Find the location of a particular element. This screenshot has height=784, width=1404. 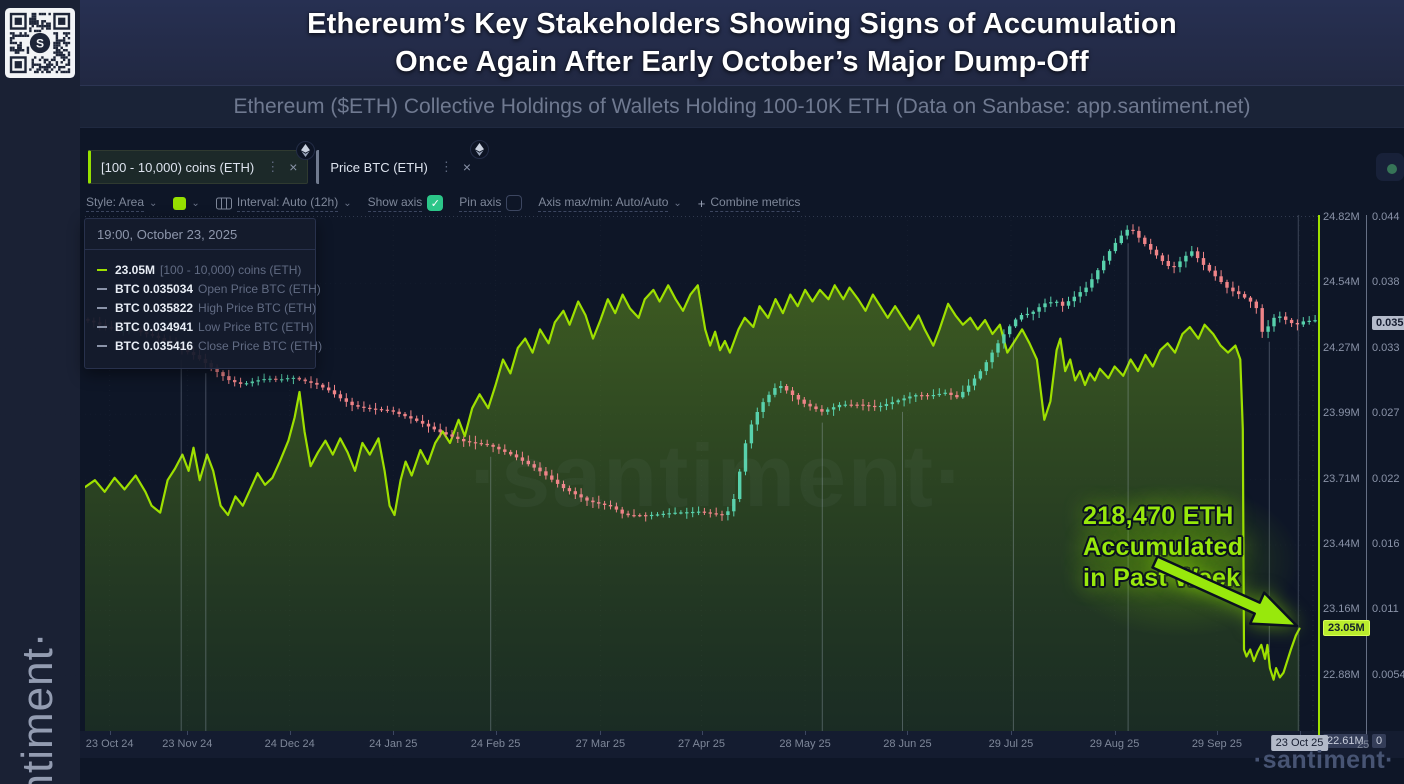

y-tick-label: 0.022 is located at coordinates (1386, 478).